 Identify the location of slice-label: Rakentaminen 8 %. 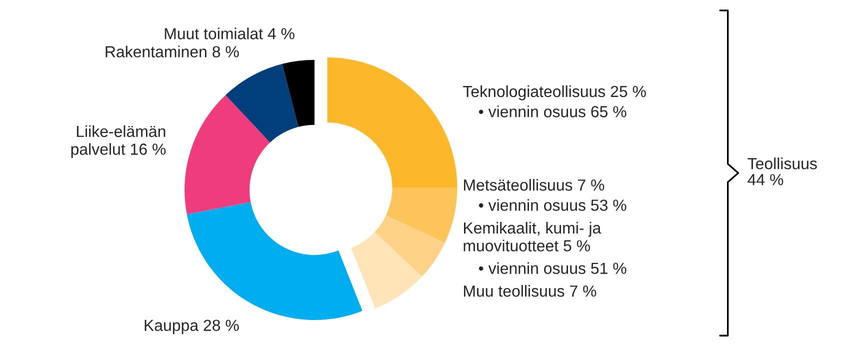
(172, 52).